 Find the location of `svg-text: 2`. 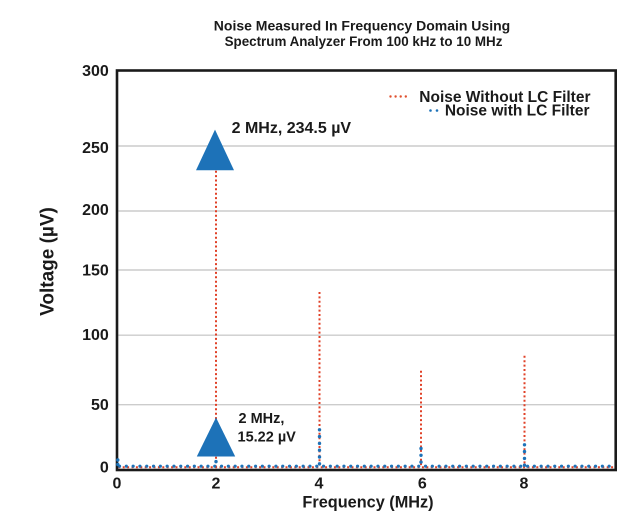

svg-text: 2 is located at coordinates (216, 483).